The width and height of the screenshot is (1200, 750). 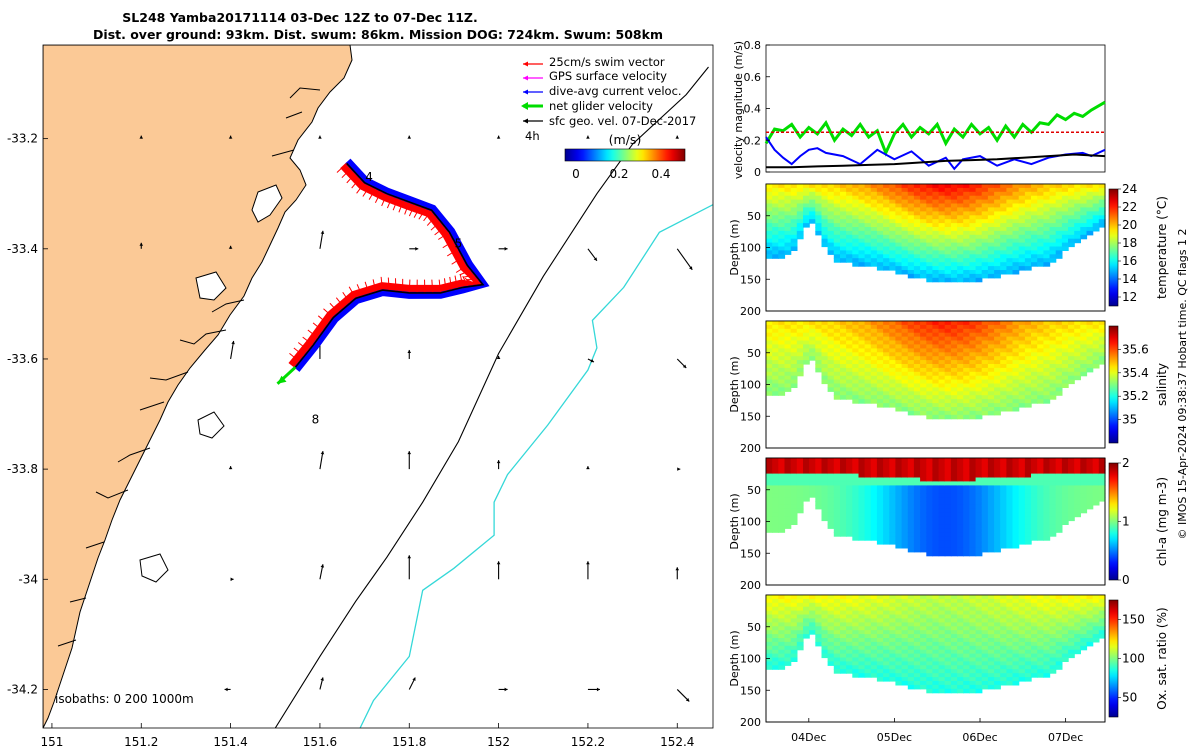 What do you see at coordinates (738, 110) in the screenshot?
I see `velocity-ylabel: velocity magnitude (m/s)` at bounding box center [738, 110].